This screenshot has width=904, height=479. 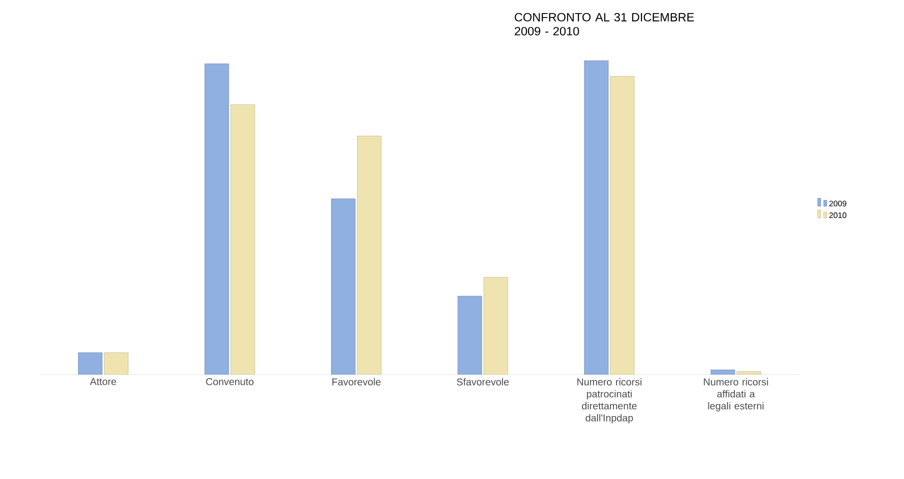 I want to click on x-tick-label: Convenuto, so click(x=230, y=381).